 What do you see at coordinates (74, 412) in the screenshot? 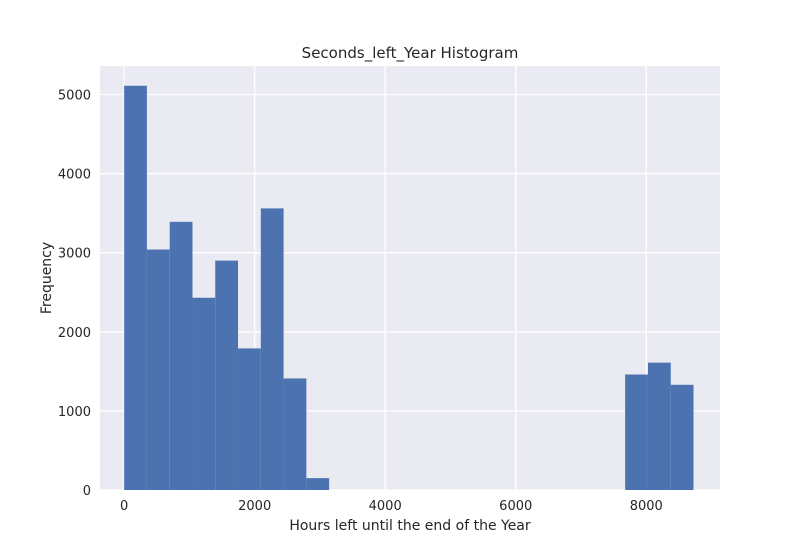
I see `y-tick-label: 1000` at bounding box center [74, 412].